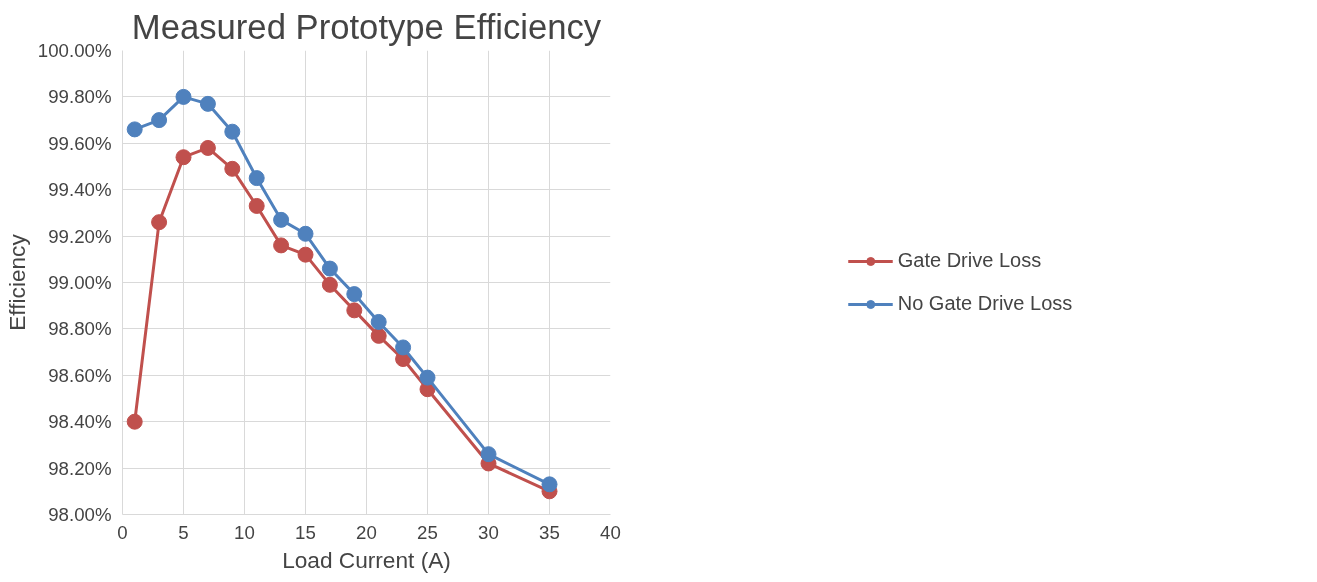 This screenshot has width=1317, height=582. Describe the element at coordinates (80, 329) in the screenshot. I see `y-tick-label: 98.80%` at that location.